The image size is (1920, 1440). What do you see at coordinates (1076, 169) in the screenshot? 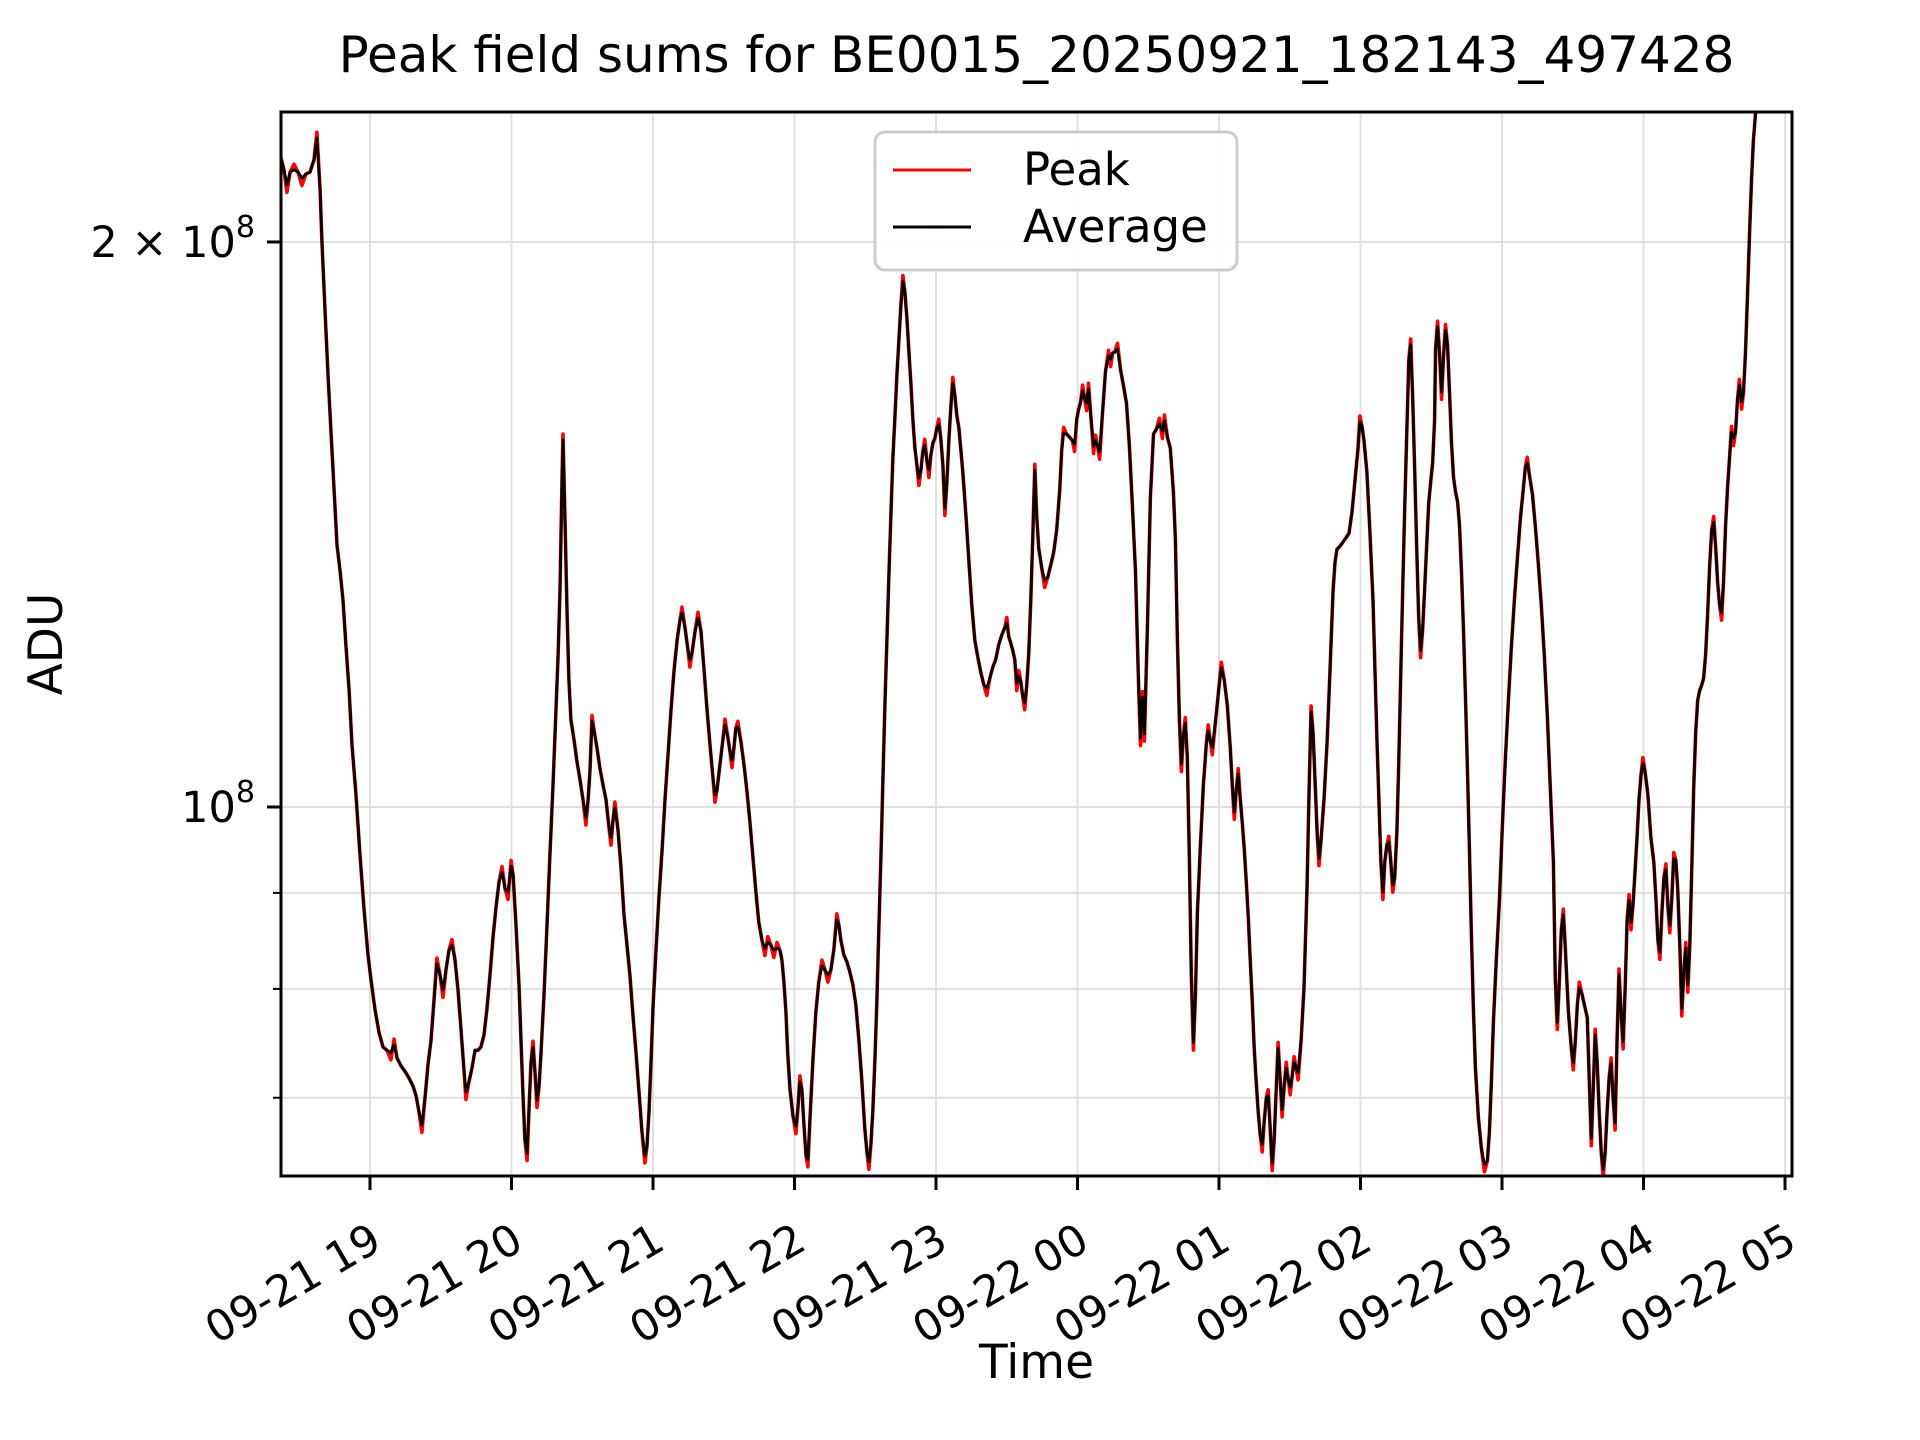
I see `legend-entry-label: Peak` at bounding box center [1076, 169].